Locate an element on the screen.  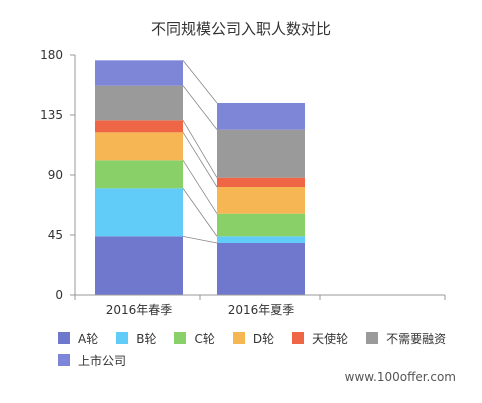
y-axis: 0 45 90 135 180 is located at coordinates (58, 175).